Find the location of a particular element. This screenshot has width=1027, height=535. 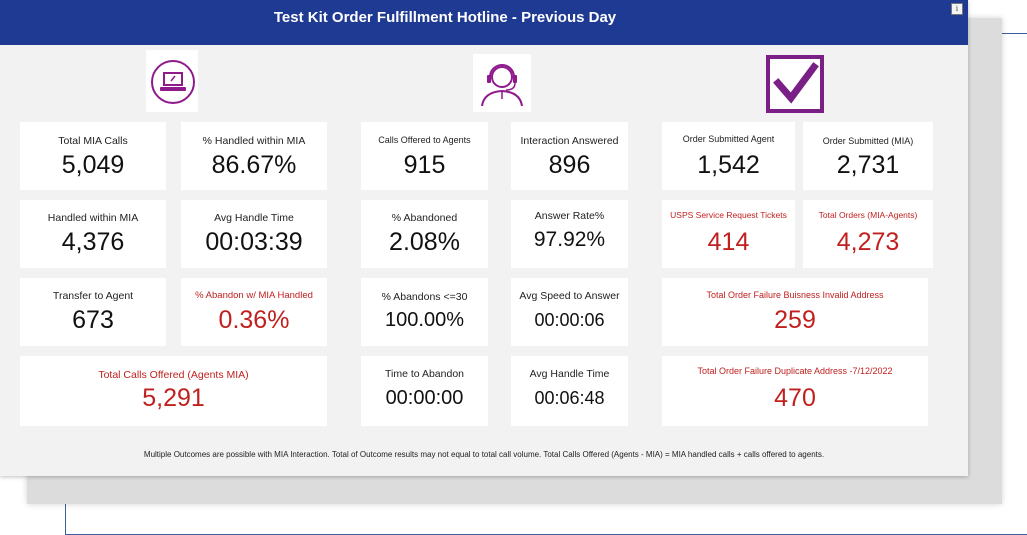

mia-avg-handle-time-card: Avg Handle Time 00:03:39 is located at coordinates (254, 234).